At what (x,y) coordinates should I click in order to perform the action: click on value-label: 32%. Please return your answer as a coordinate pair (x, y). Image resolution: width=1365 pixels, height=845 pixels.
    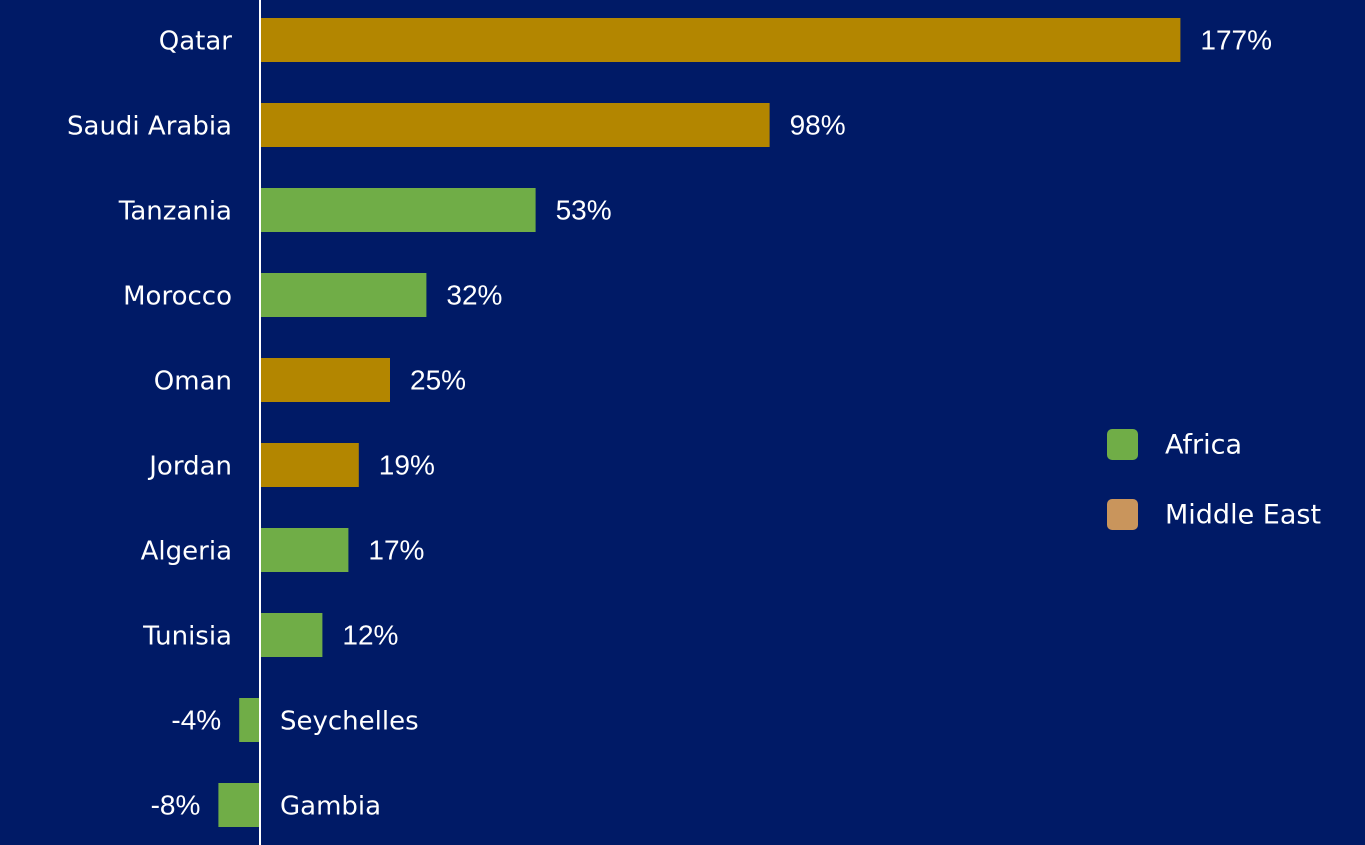
    Looking at the image, I should click on (474, 294).